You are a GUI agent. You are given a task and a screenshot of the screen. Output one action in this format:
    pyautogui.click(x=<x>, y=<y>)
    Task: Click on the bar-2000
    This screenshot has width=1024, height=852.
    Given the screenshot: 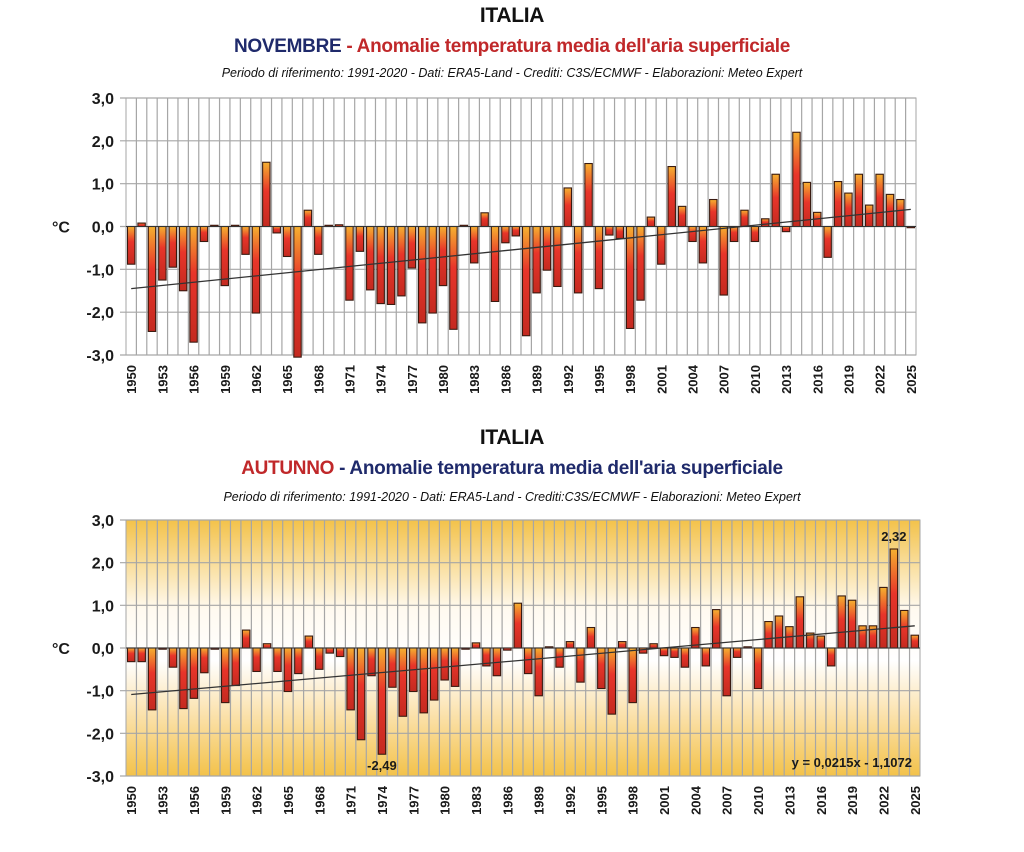 What is the action you would take?
    pyautogui.click(x=651, y=222)
    